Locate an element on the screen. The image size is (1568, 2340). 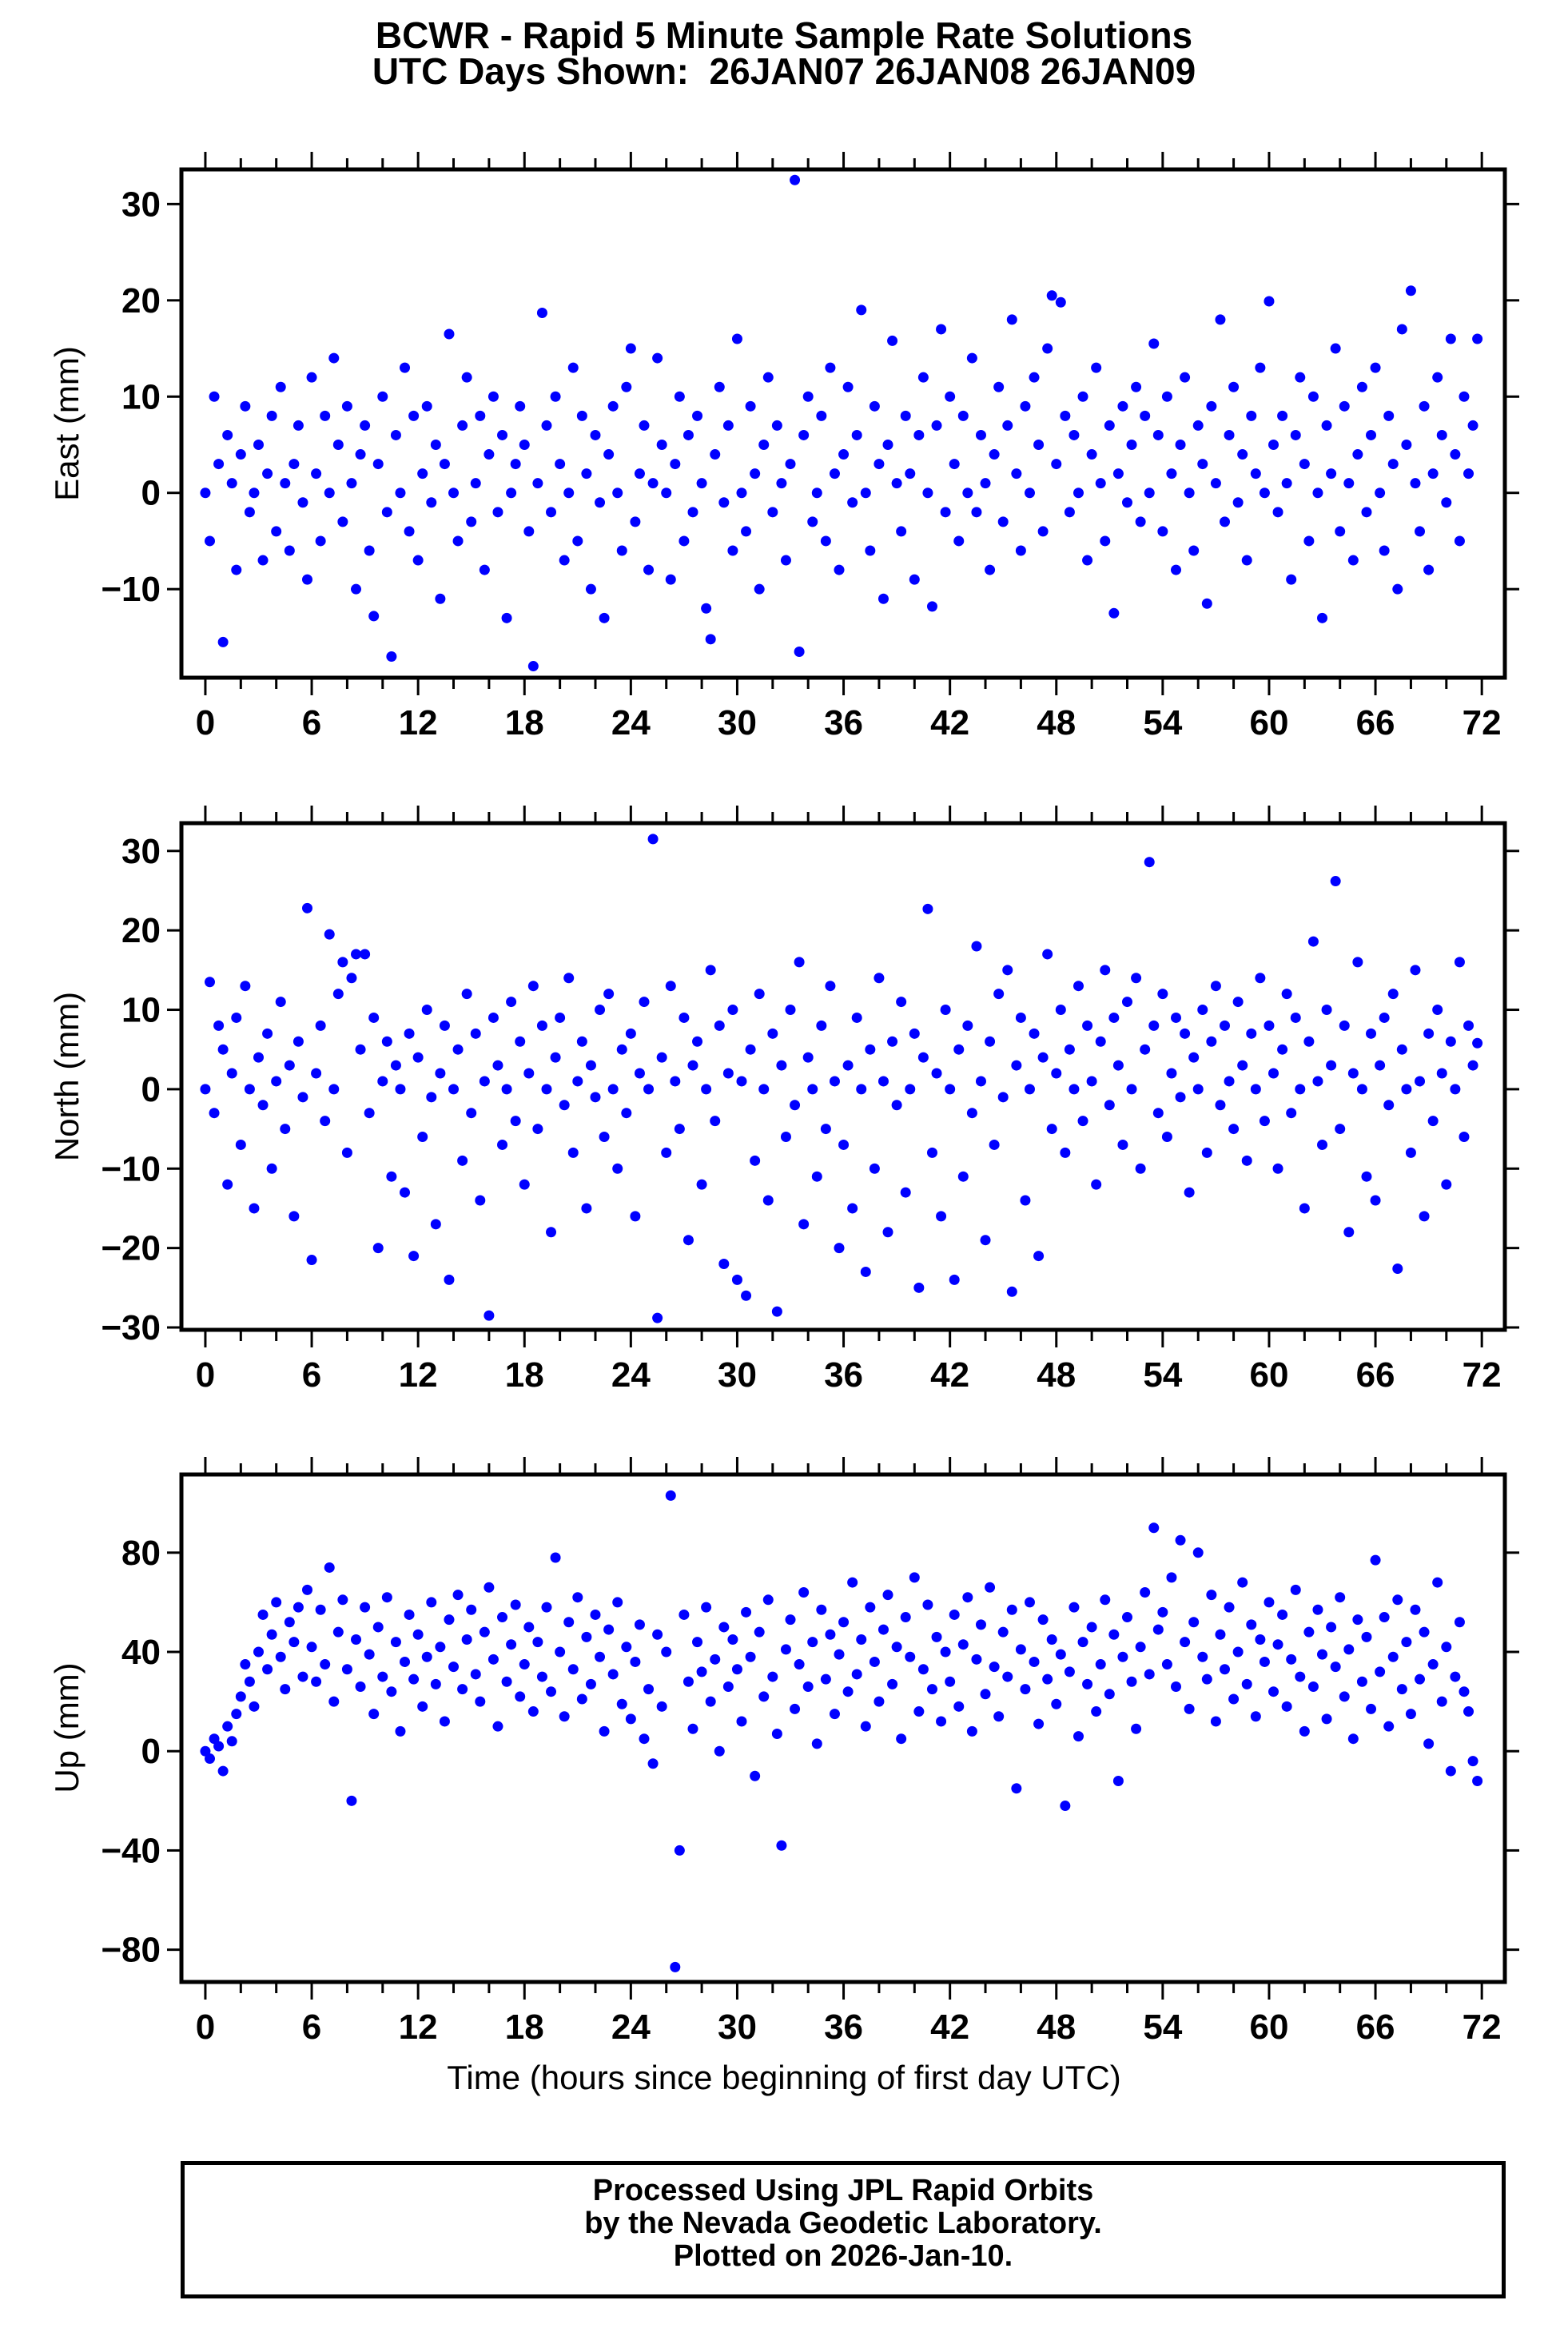
up-x-tick-labels: 0 6 12 18 24 30 36 42 48 54 60 66 72 is located at coordinates (849, 2027).